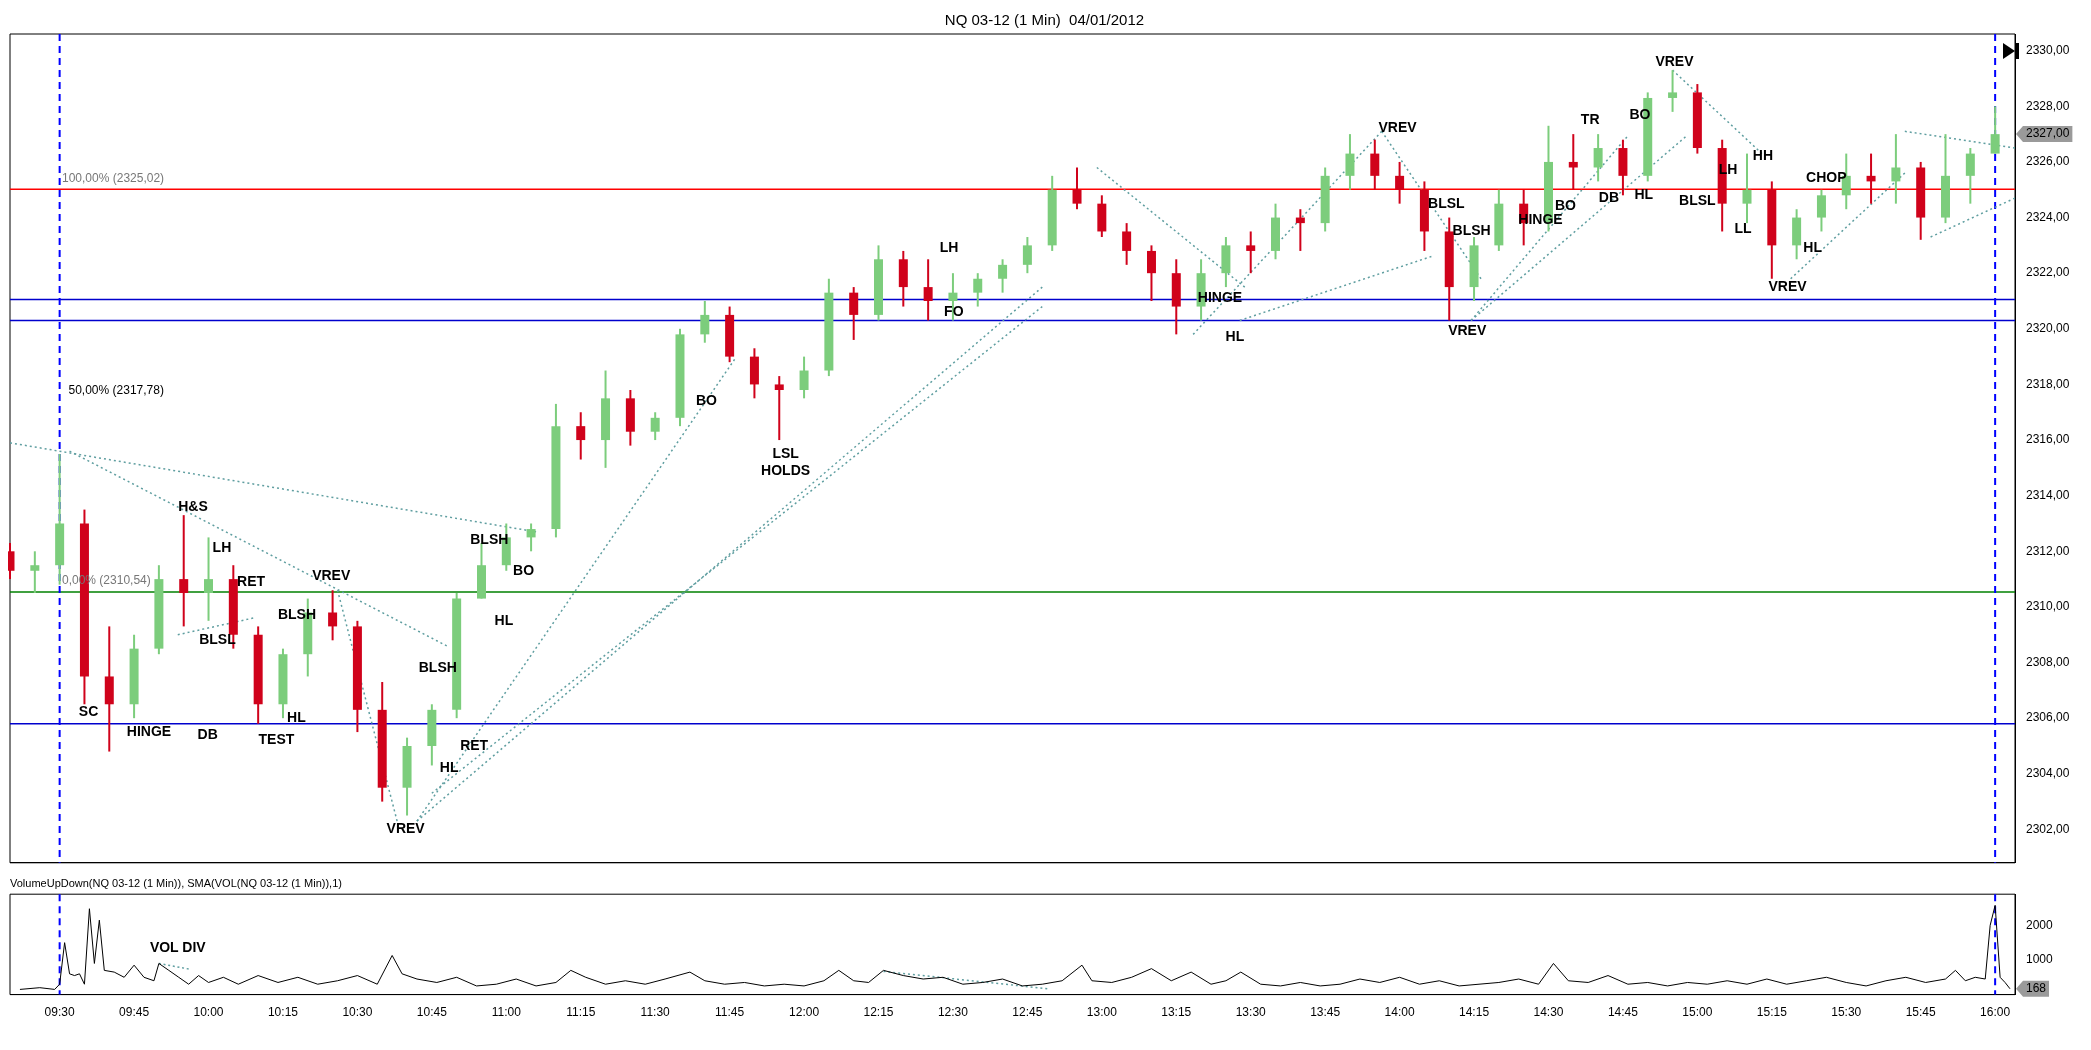 This screenshot has width=2091, height=1050. What do you see at coordinates (116, 389) in the screenshot?
I see `annotation: 50,00% (2317,78)` at bounding box center [116, 389].